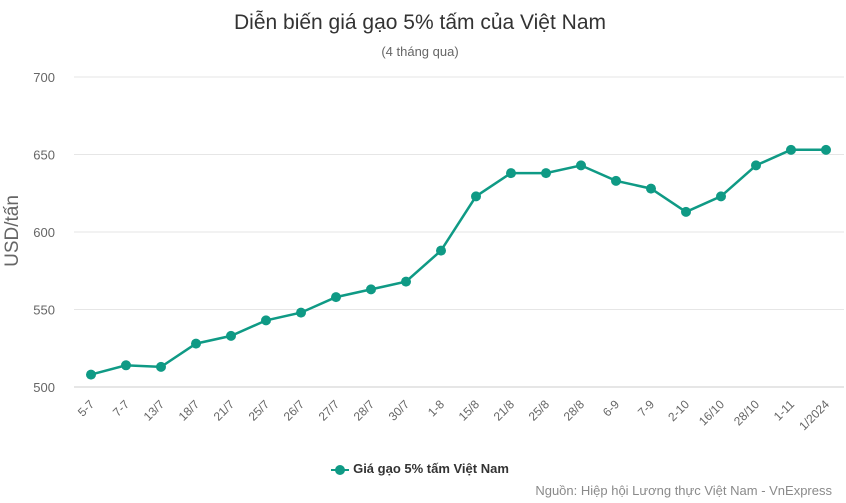  What do you see at coordinates (399, 410) in the screenshot?
I see `x-tick-label: 30/7` at bounding box center [399, 410].